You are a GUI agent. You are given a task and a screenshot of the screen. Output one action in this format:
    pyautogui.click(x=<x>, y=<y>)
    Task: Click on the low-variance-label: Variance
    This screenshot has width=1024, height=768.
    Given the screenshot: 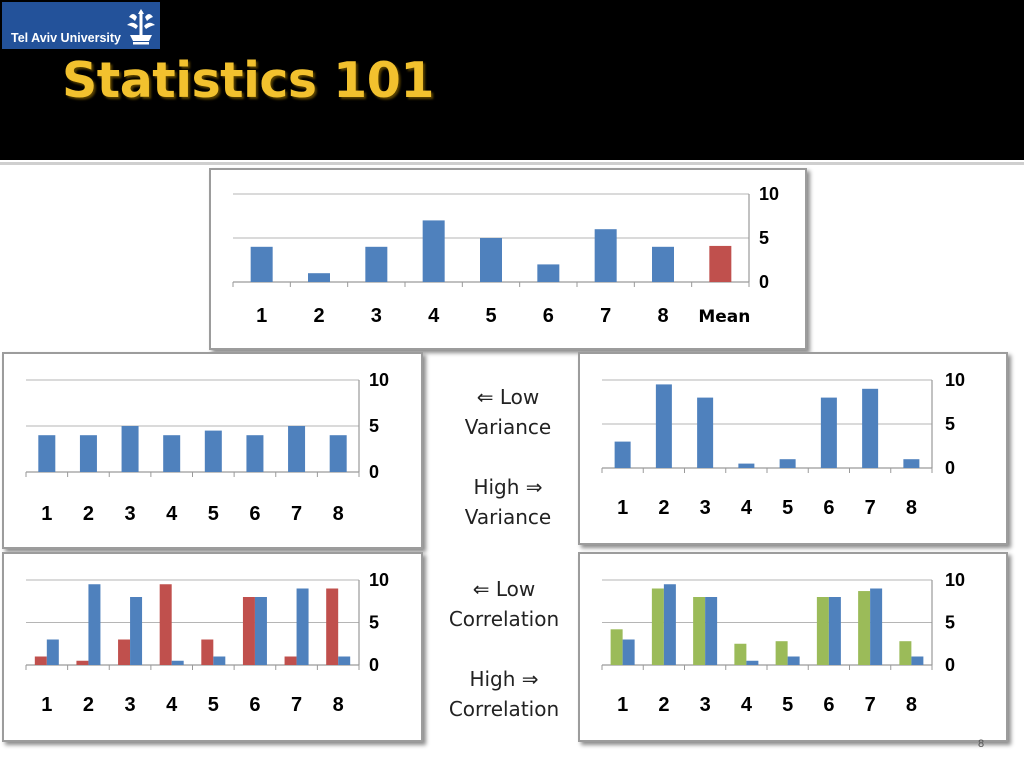 What is the action you would take?
    pyautogui.click(x=508, y=427)
    